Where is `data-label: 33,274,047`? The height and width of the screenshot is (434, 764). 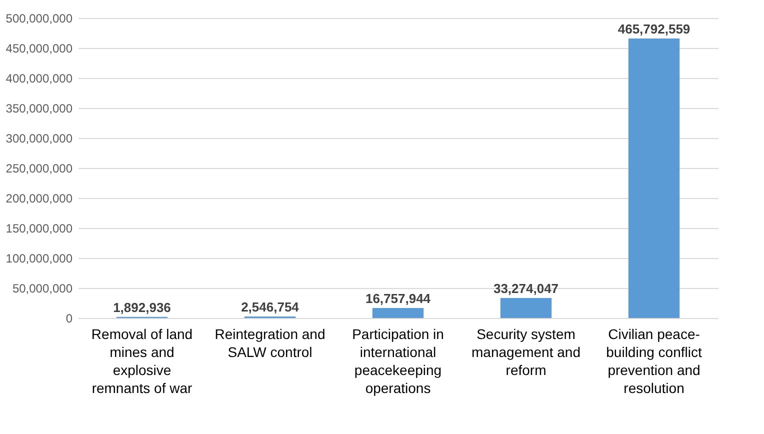 data-label: 33,274,047 is located at coordinates (526, 288).